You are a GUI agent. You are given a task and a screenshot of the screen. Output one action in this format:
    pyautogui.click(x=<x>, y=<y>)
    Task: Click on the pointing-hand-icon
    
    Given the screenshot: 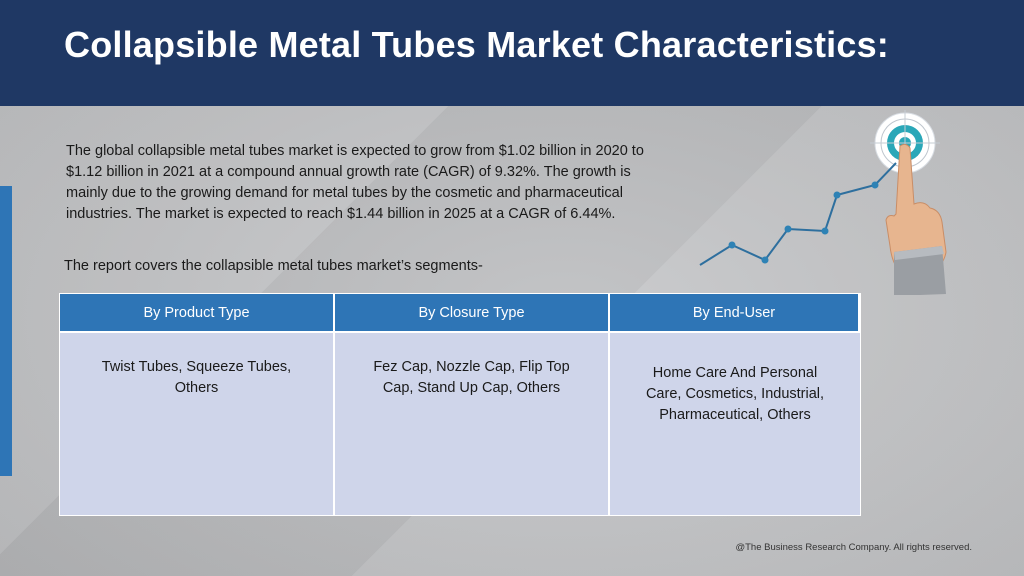 What is the action you would take?
    pyautogui.click(x=916, y=219)
    